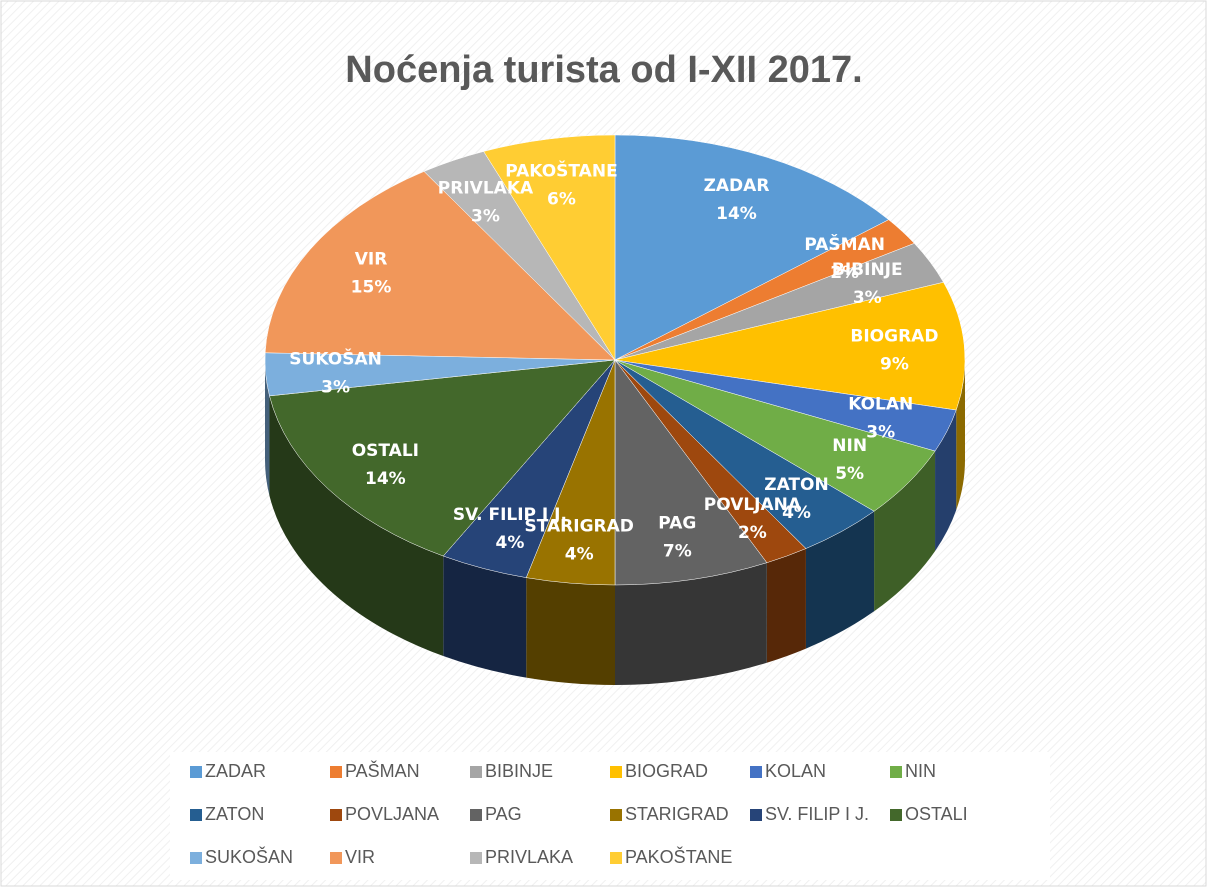  Describe the element at coordinates (561, 199) in the screenshot. I see `data-label-value: 6%` at that location.